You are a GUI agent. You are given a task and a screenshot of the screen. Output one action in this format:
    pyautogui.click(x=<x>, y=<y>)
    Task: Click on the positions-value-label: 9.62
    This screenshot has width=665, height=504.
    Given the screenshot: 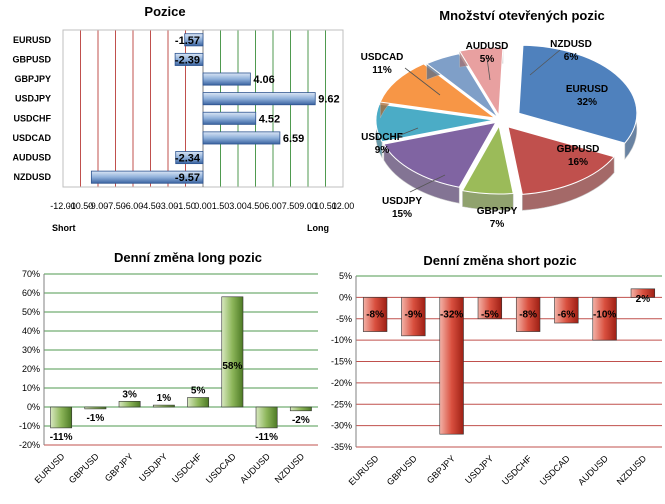 What is the action you would take?
    pyautogui.click(x=328, y=100)
    